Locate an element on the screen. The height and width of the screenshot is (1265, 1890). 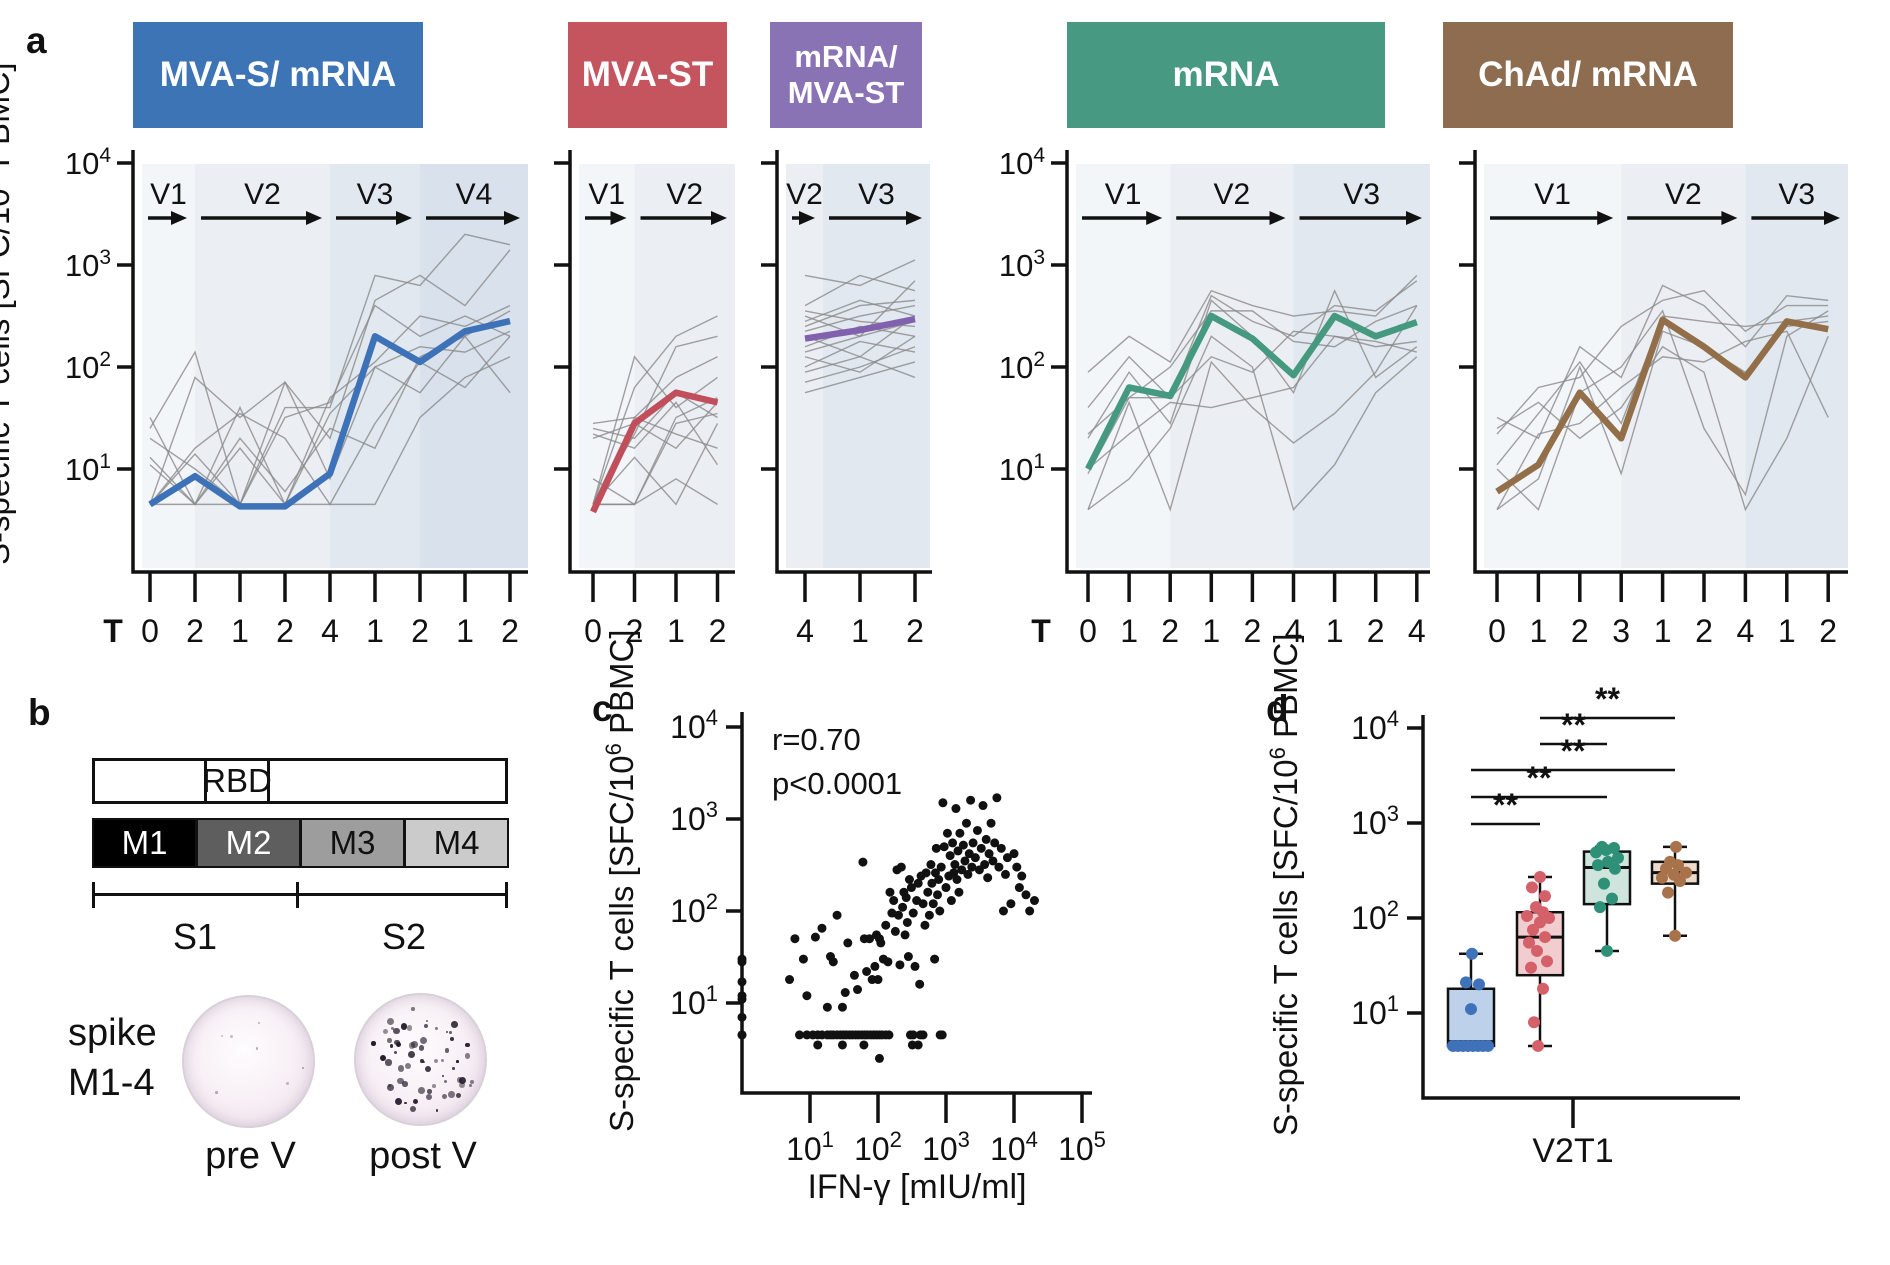
bracket-tick-mid is located at coordinates (297, 895).